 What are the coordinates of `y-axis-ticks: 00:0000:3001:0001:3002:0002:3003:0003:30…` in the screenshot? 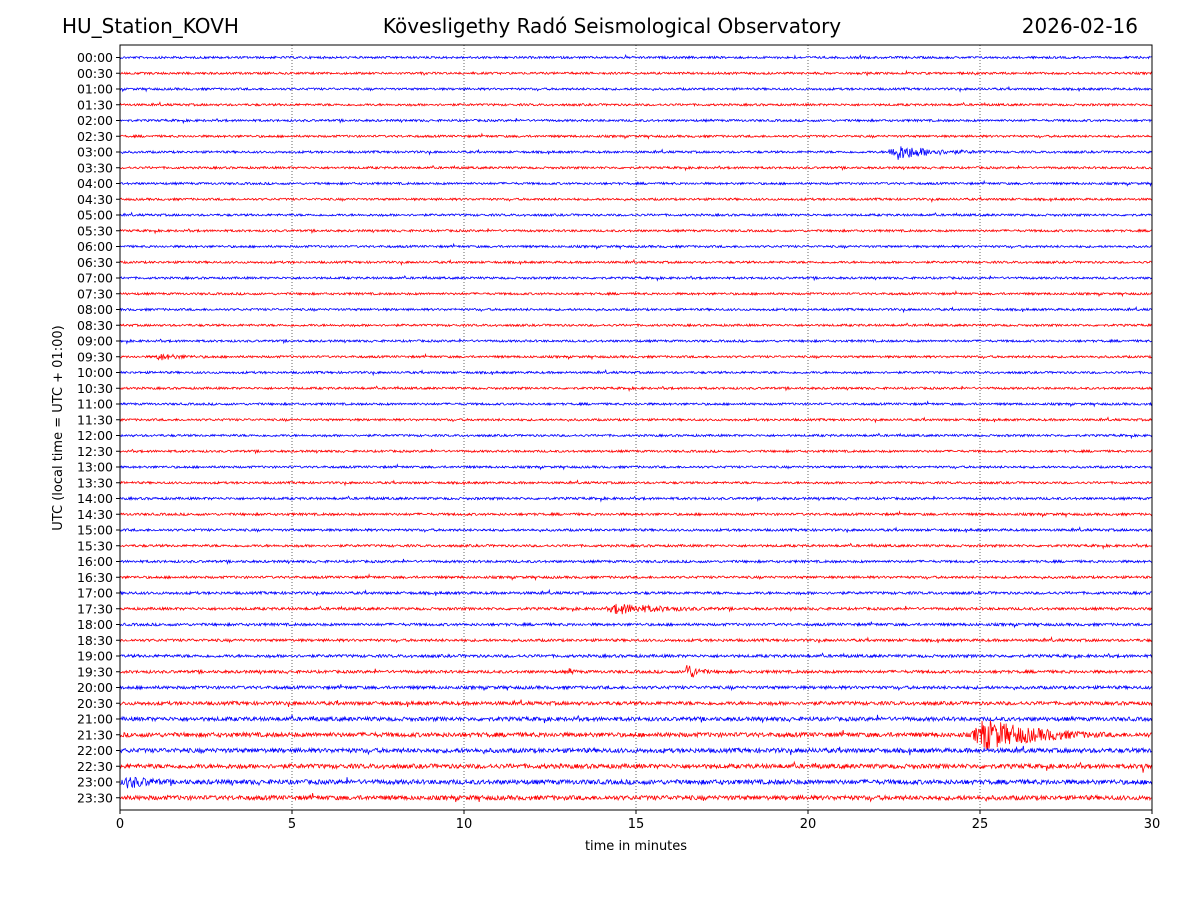 It's located at (98, 427).